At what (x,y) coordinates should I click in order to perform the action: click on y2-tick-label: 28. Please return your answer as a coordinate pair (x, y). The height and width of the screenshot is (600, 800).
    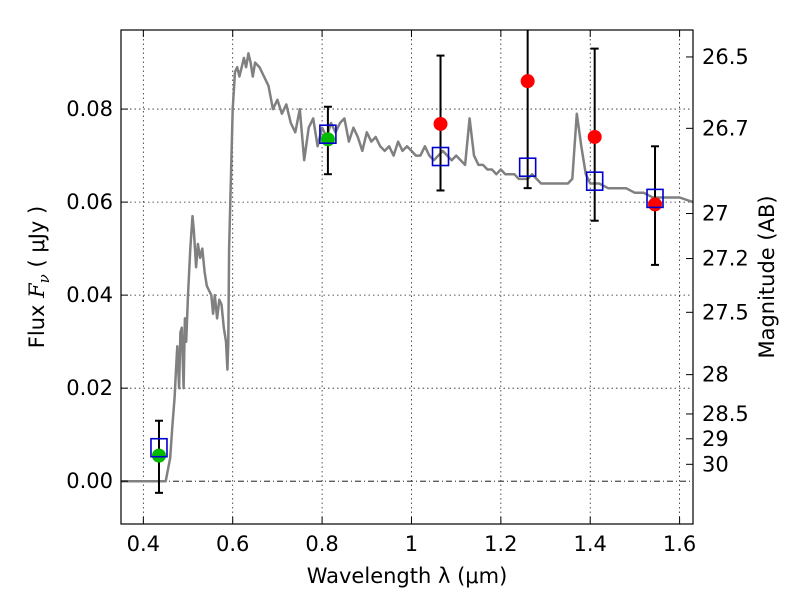
    Looking at the image, I should click on (715, 375).